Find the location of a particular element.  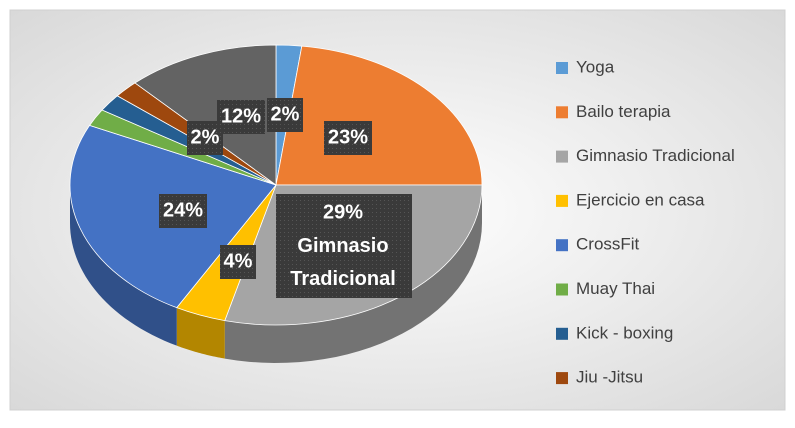

legend-label: Ejercicio en casa is located at coordinates (640, 199).